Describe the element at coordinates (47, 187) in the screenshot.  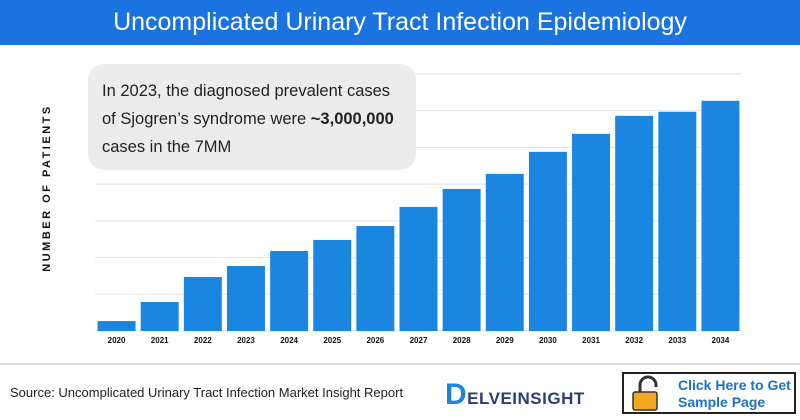
I see `y-axis-label: NUMBER OF PATIENTS` at that location.